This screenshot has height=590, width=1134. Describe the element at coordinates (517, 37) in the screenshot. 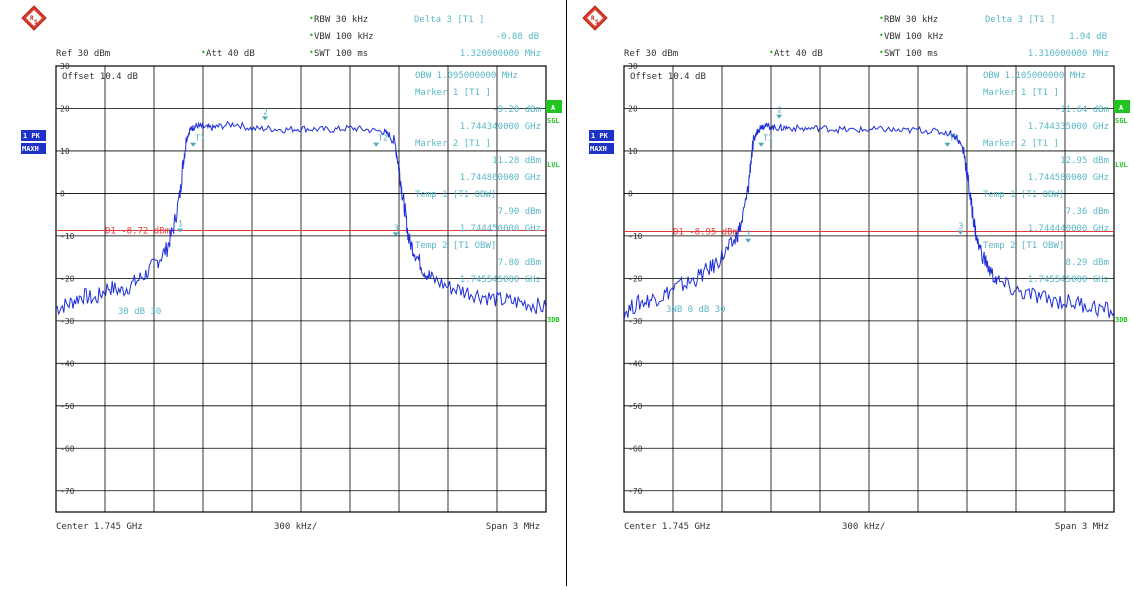

I see `delta-value: -0.88 dB` at that location.